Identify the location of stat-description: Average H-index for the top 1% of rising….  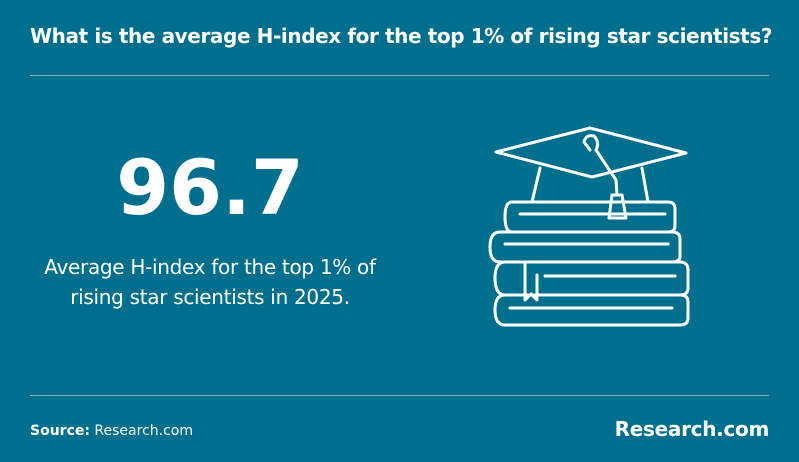
(210, 282).